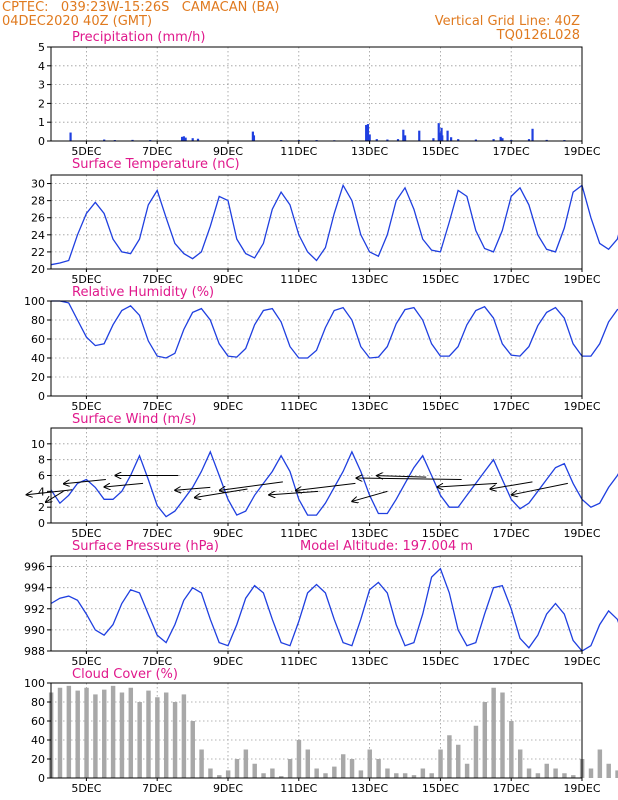 Image resolution: width=618 pixels, height=800 pixels. What do you see at coordinates (511, 661) in the screenshot?
I see `pressure-xtick-label: 17DEC` at bounding box center [511, 661].